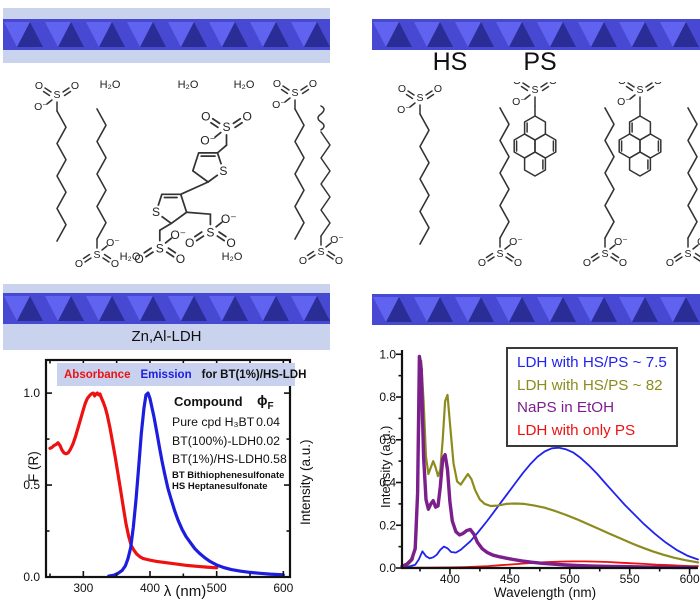 The height and width of the screenshot is (604, 700). Describe the element at coordinates (214, 441) in the screenshot. I see `compound-name: BT(100%)-LDH` at that location.